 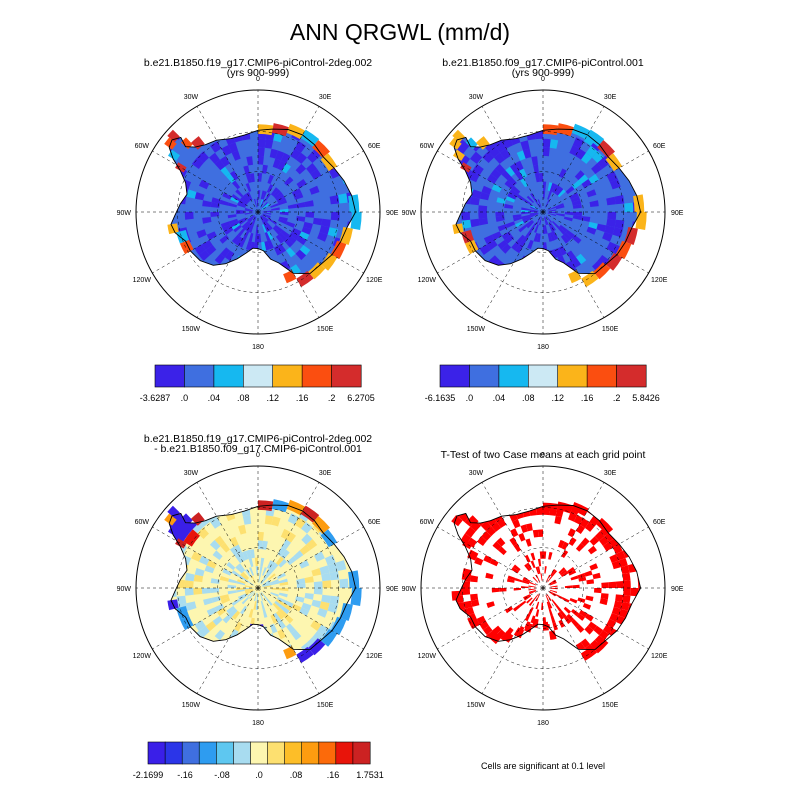 I want to click on colorbar-label: 6.2705, so click(x=361, y=398).